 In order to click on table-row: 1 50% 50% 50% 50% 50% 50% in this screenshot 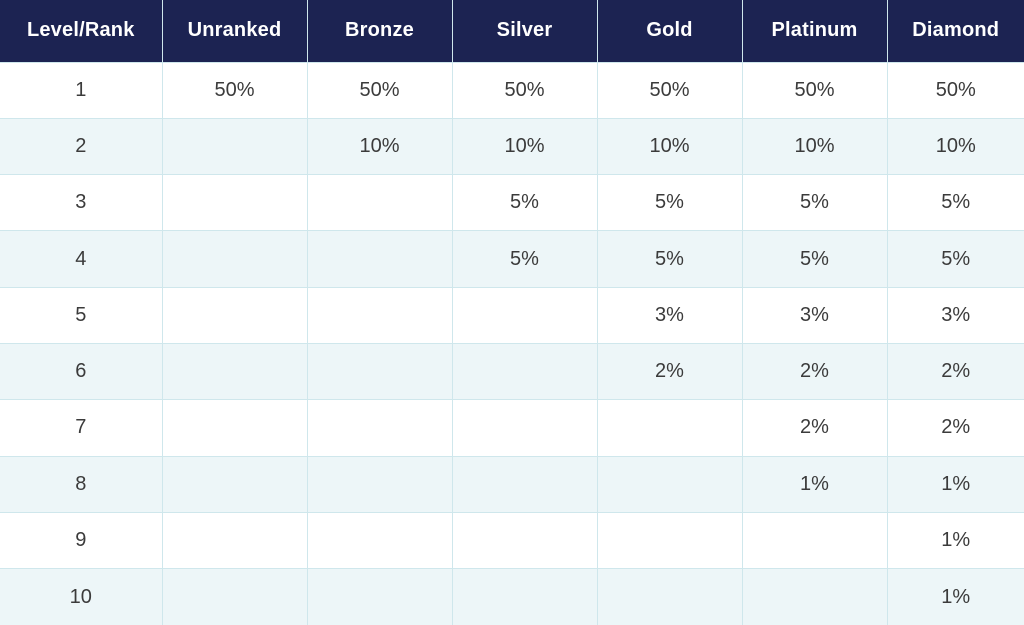, I will do `click(512, 90)`.